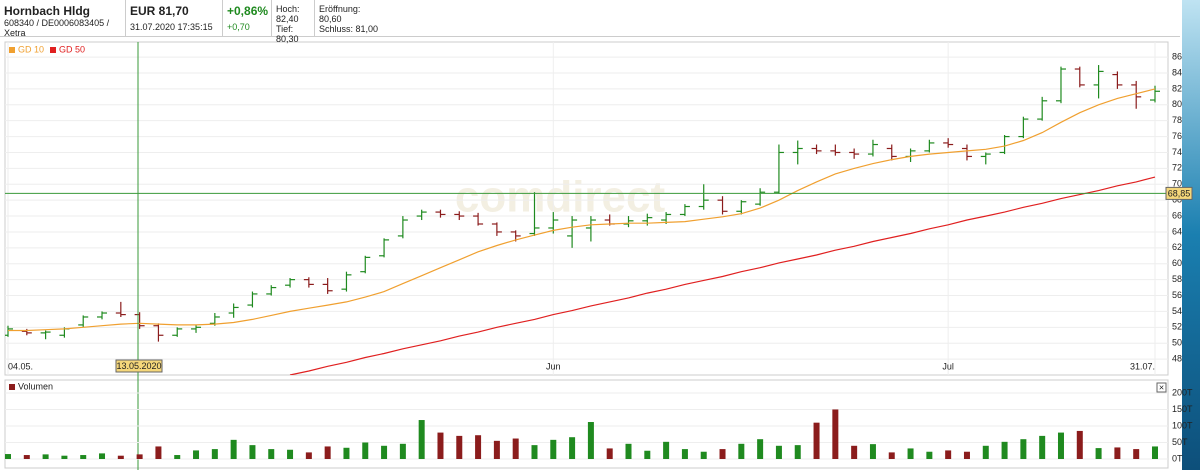  I want to click on close-button, so click(1161, 387).